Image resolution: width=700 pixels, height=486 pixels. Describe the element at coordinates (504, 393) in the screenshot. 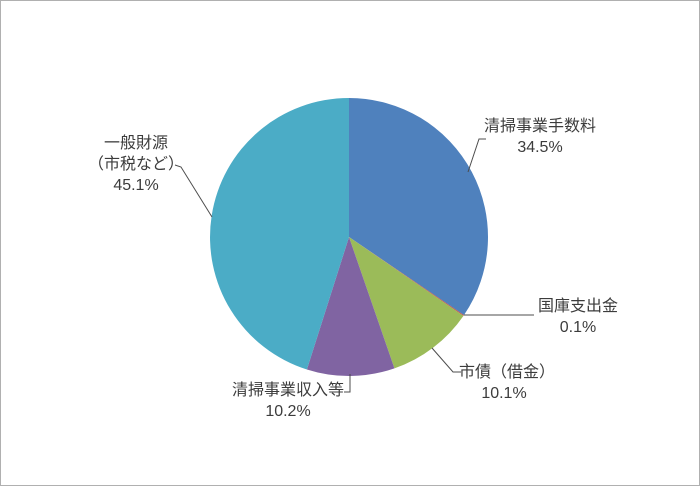

I see `label-shisai-pct: 10.1%` at that location.